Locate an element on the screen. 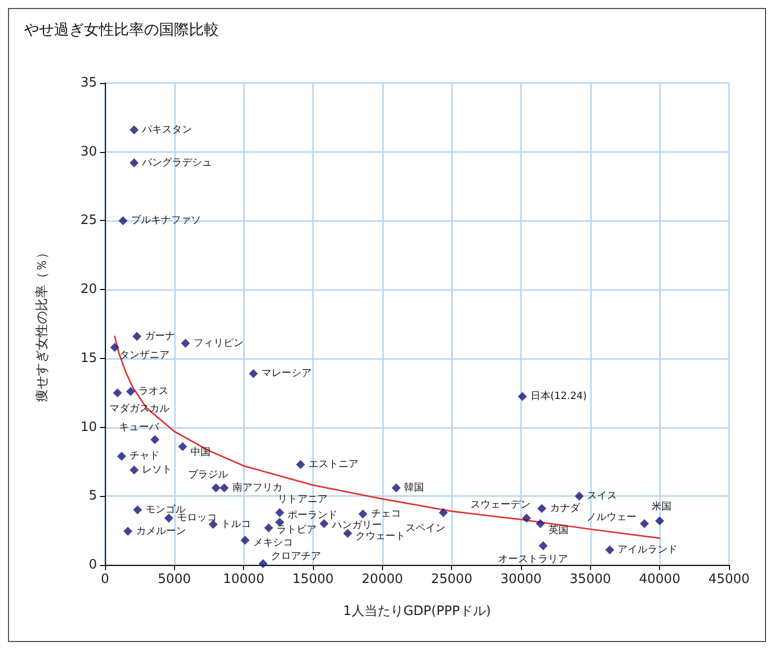 Image resolution: width=774 pixels, height=650 pixels. annotation: パキスタン is located at coordinates (166, 130).